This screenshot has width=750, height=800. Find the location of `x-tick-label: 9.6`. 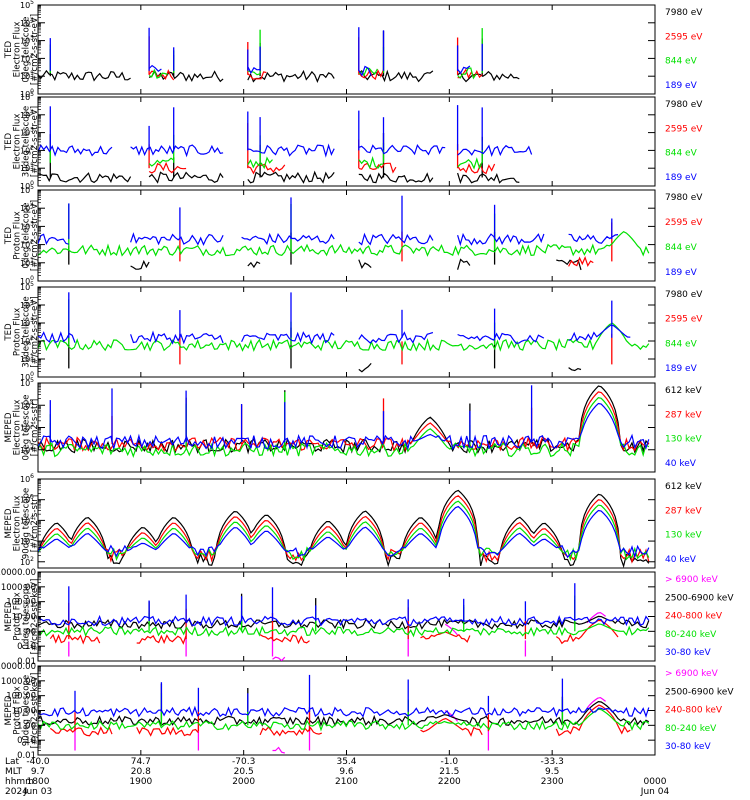

x-tick-label: 9.6 is located at coordinates (346, 772).